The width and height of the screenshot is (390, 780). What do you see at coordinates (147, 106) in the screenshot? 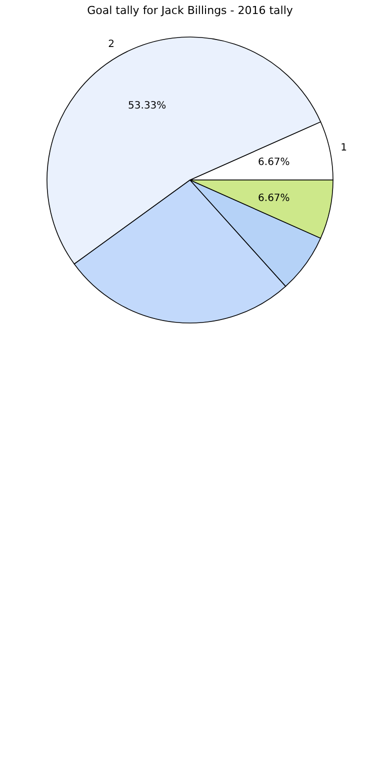
I see `data-label: 53.33%` at bounding box center [147, 106].